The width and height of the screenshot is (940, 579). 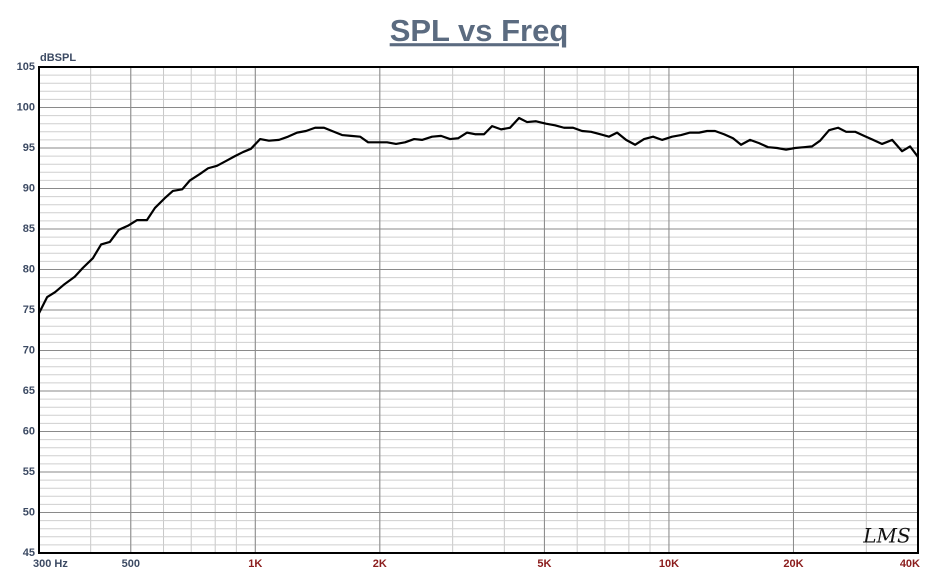 I want to click on x-tick-label: 500, so click(x=131, y=564).